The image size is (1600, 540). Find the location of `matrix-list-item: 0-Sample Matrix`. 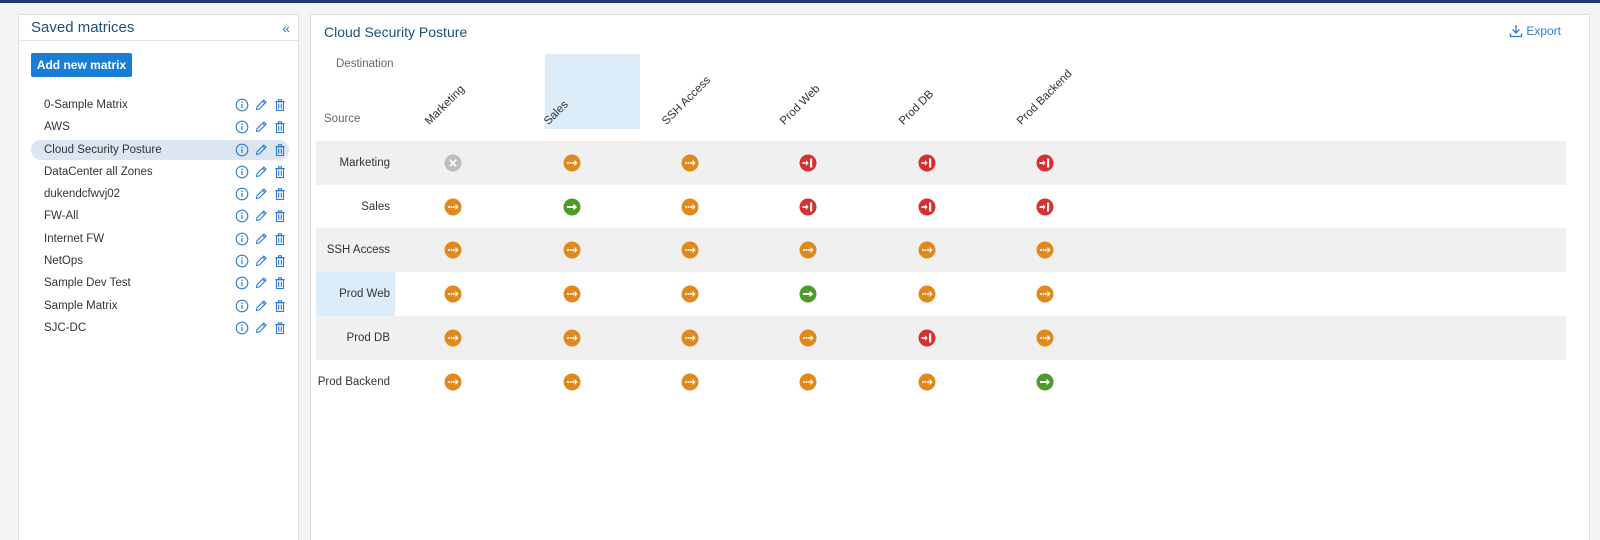

matrix-list-item: 0-Sample Matrix is located at coordinates (160, 105).